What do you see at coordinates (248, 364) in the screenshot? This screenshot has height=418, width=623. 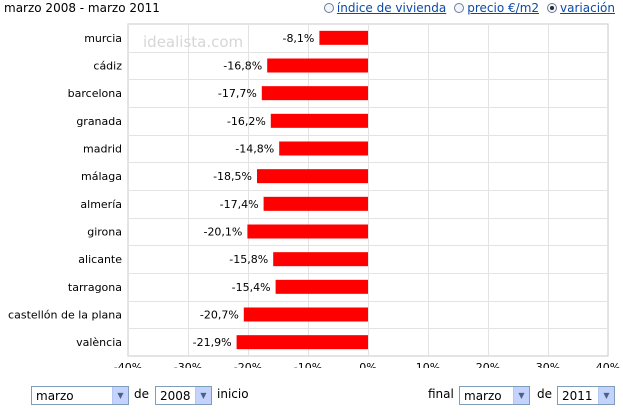 I see `x-tick-label: -20%` at bounding box center [248, 364].